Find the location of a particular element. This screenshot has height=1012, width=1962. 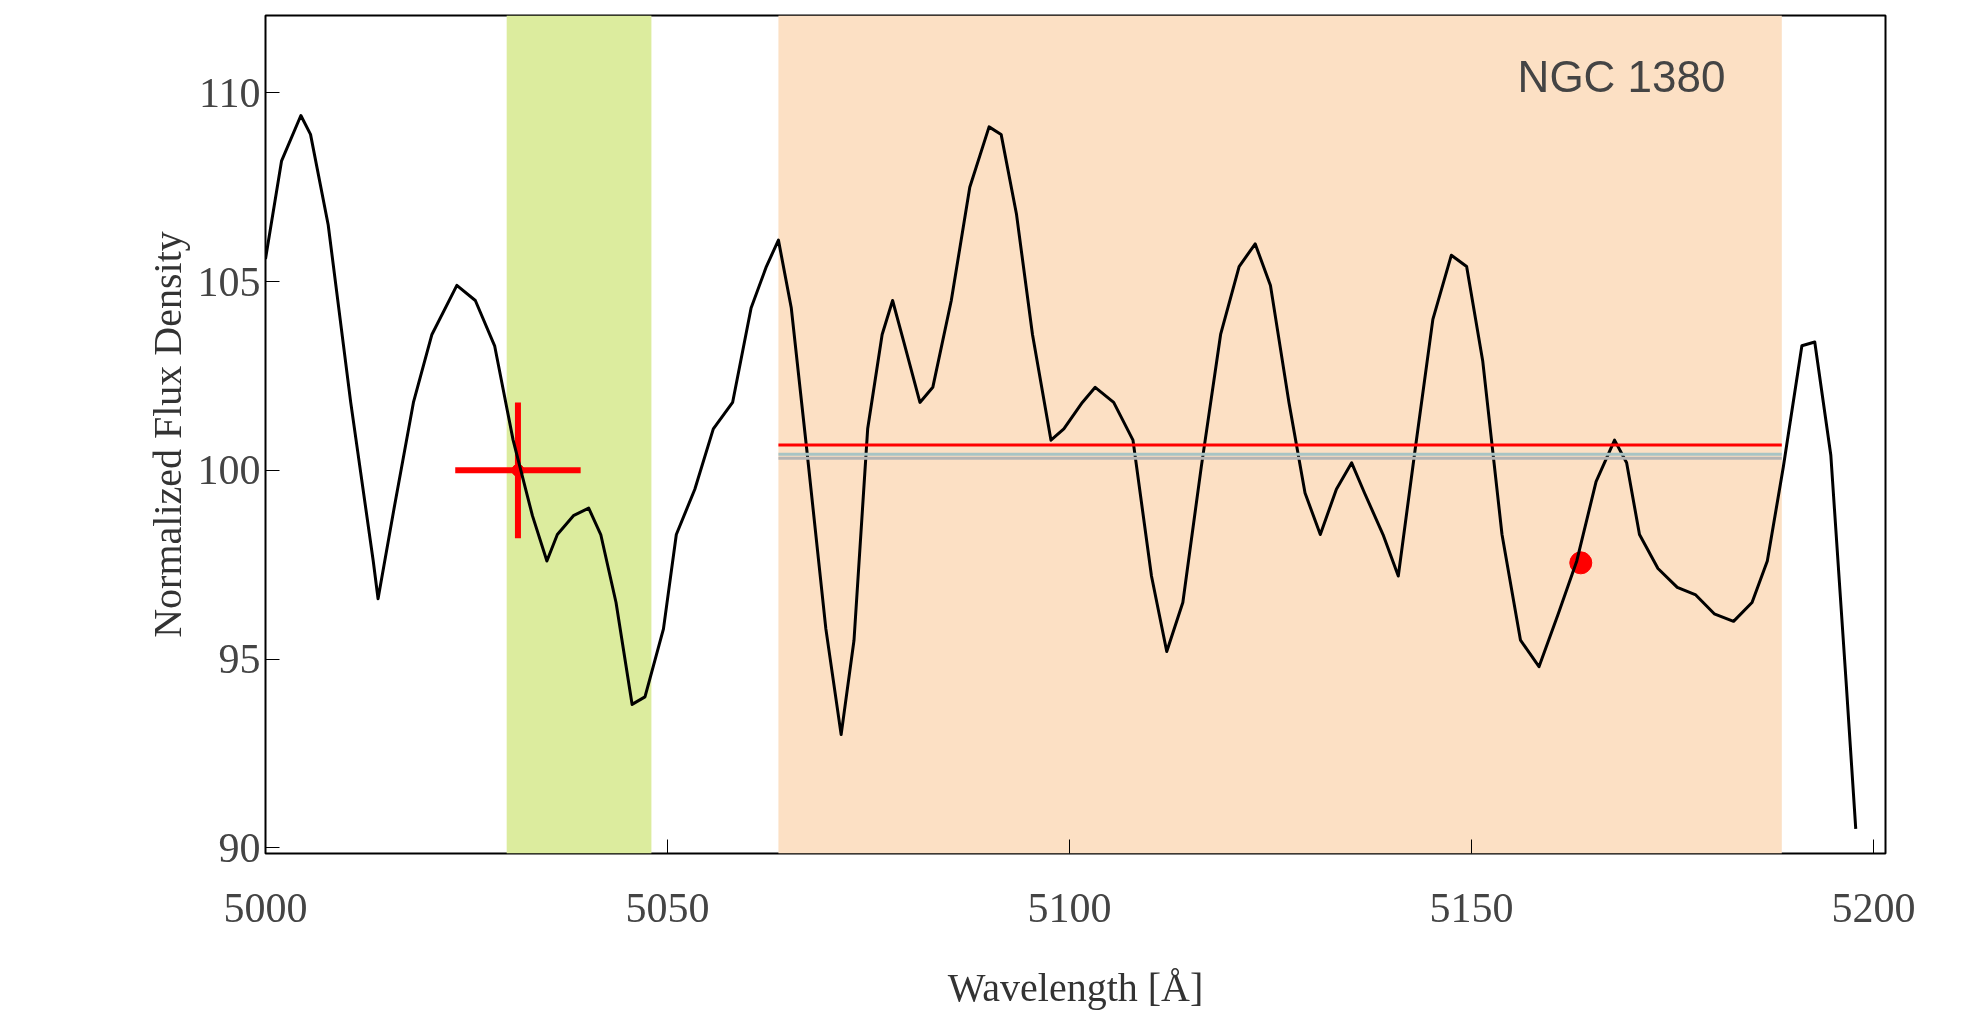

y-tick-label: 90 is located at coordinates (239, 847).